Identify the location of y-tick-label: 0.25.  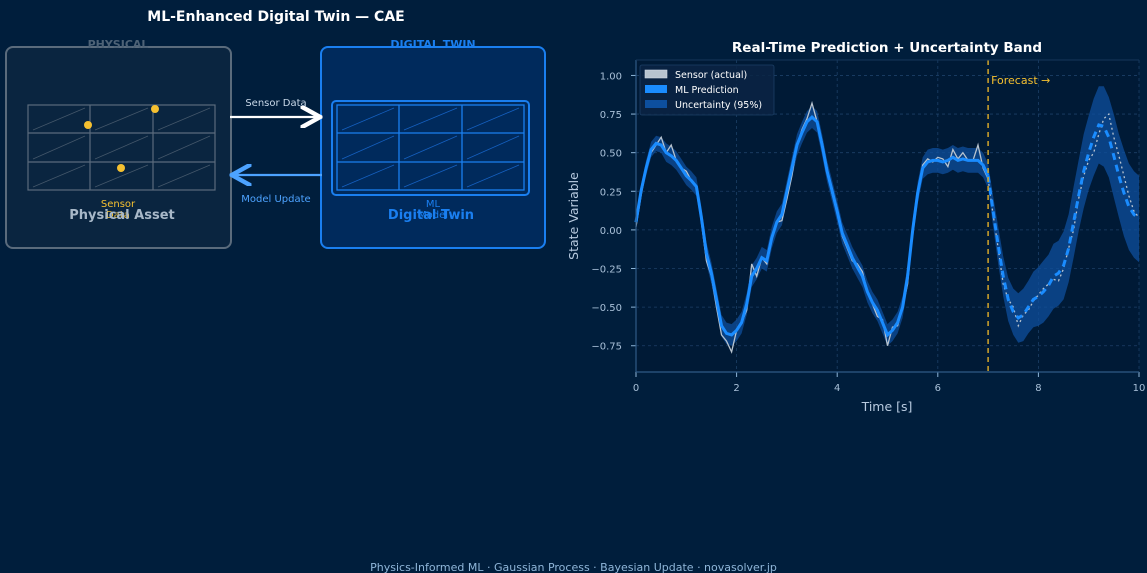
(611, 192).